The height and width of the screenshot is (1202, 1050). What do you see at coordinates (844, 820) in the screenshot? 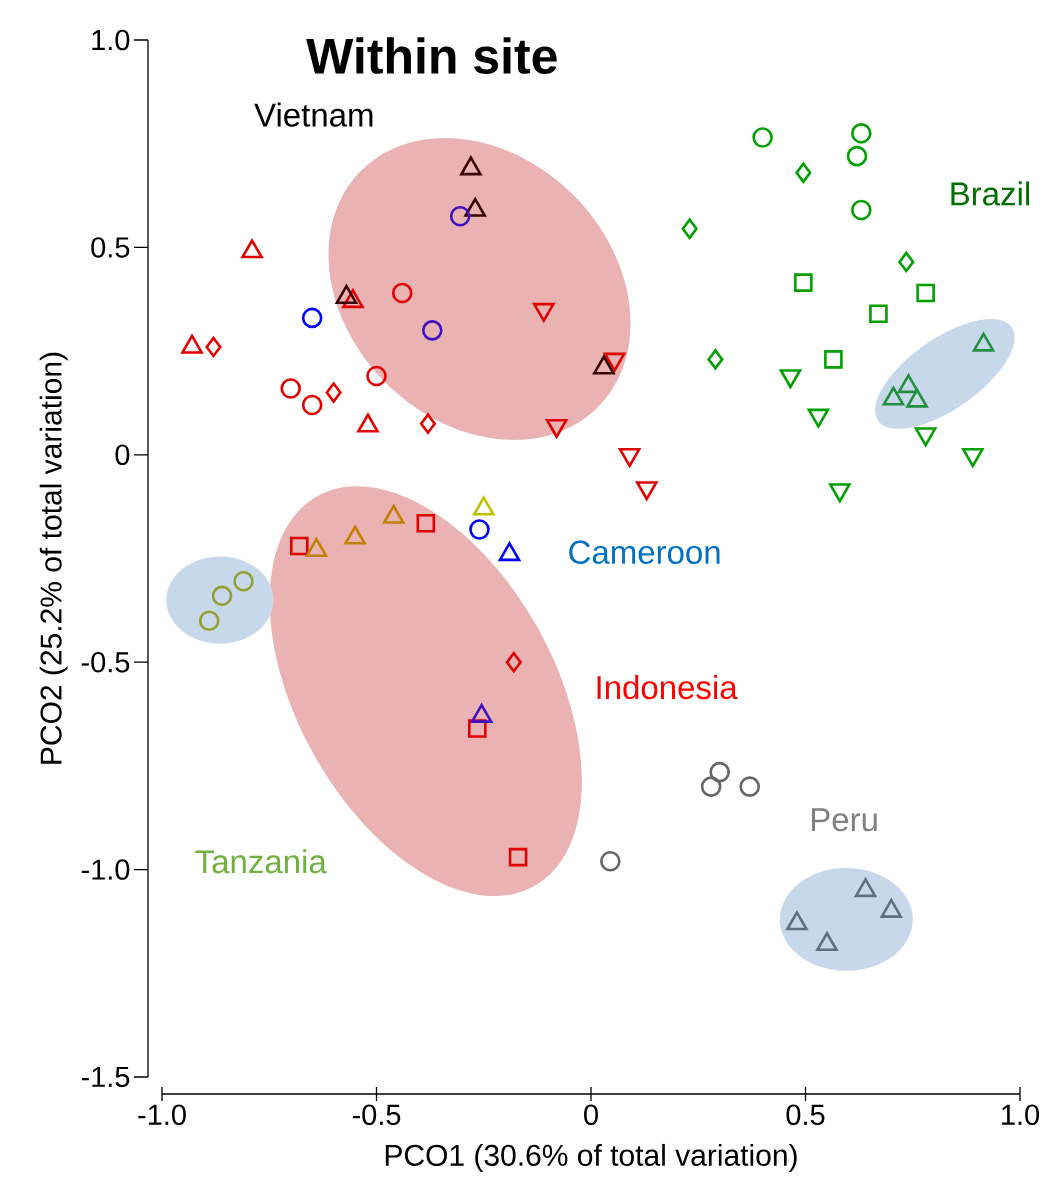
I see `annotation: Peru` at bounding box center [844, 820].